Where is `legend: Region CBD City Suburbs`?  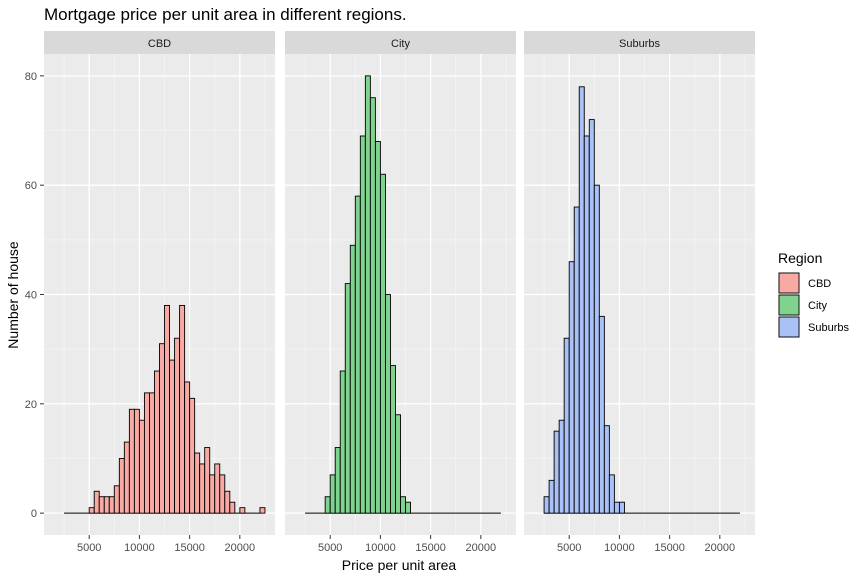 legend: Region CBD City Suburbs is located at coordinates (813, 294).